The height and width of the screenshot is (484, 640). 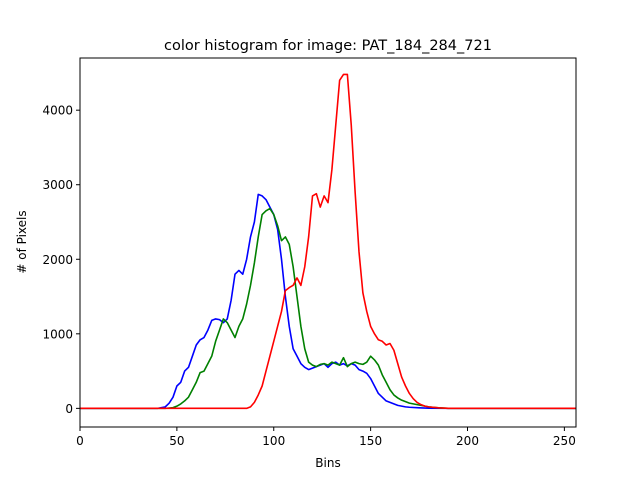 What do you see at coordinates (327, 463) in the screenshot?
I see `x-axis-label: Bins` at bounding box center [327, 463].